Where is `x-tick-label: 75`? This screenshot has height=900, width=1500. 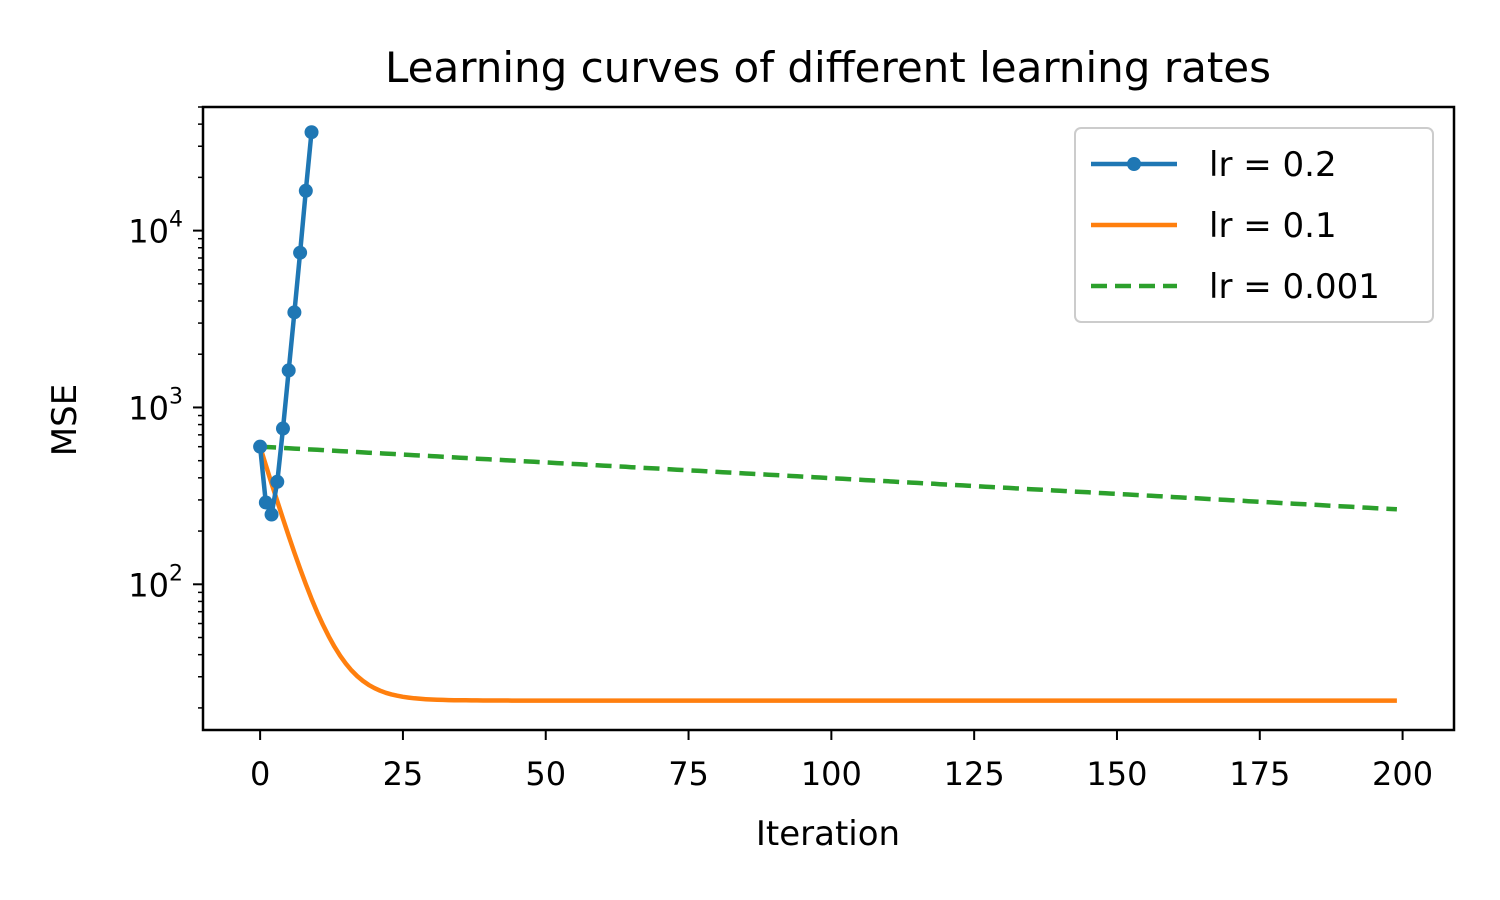 x-tick-label: 75 is located at coordinates (688, 774).